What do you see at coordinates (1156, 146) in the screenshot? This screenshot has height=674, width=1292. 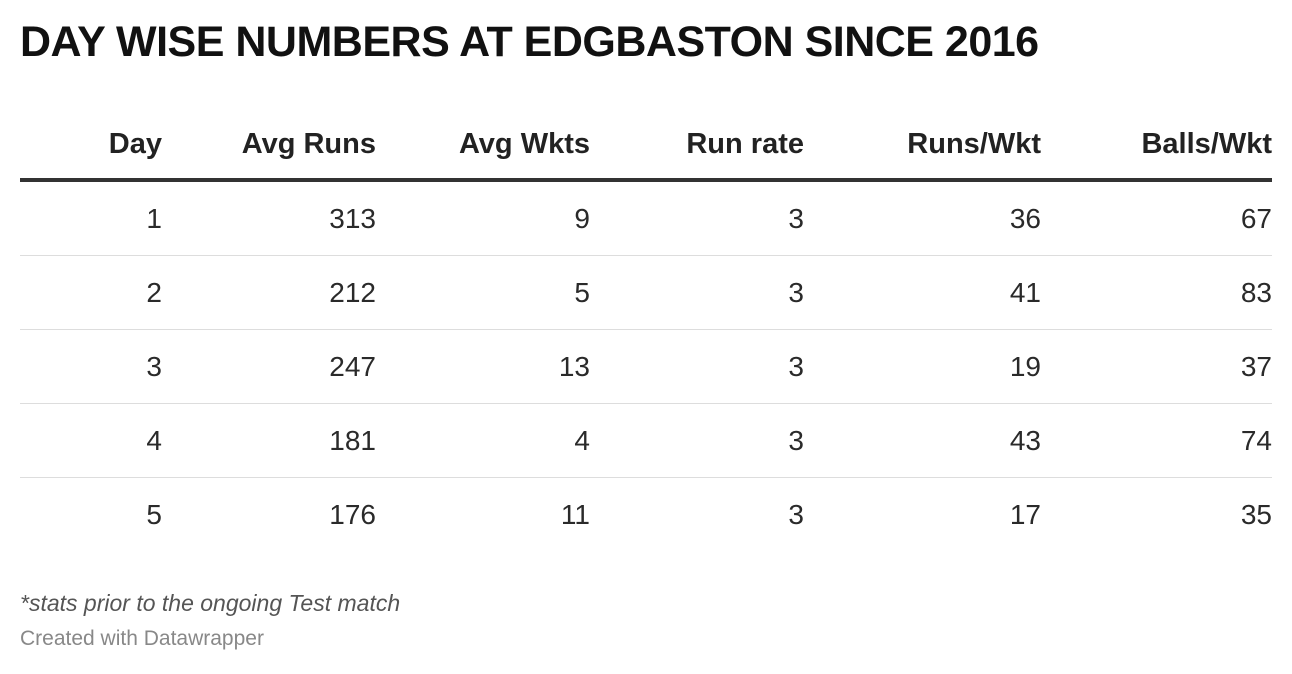 I see `column-header-balls-per-wkt: Balls/Wkt` at bounding box center [1156, 146].